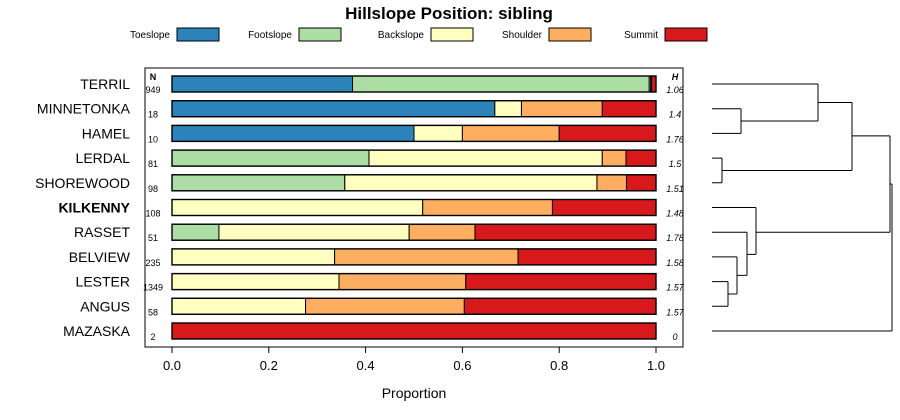 The height and width of the screenshot is (420, 900). What do you see at coordinates (641, 158) in the screenshot?
I see `bar-segment-lerdal-summit` at bounding box center [641, 158].